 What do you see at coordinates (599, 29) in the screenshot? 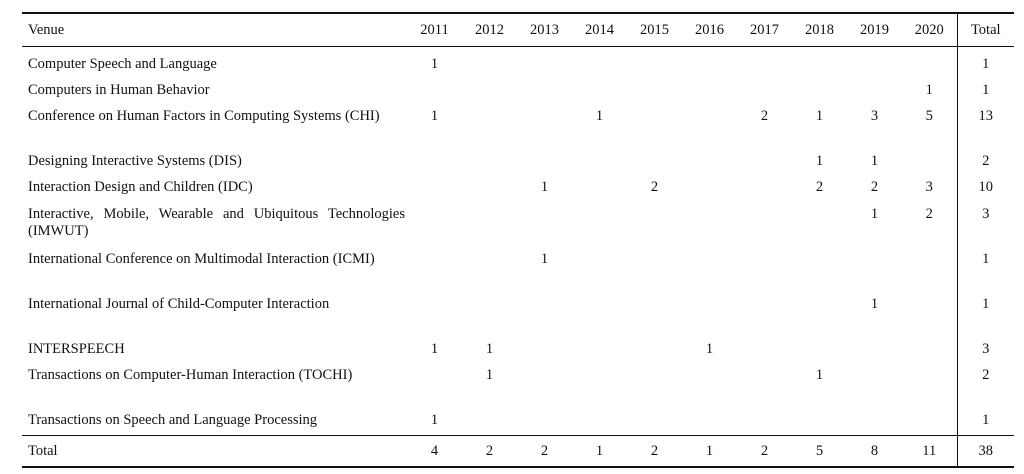
I see `column-header-year: 2014` at bounding box center [599, 29].